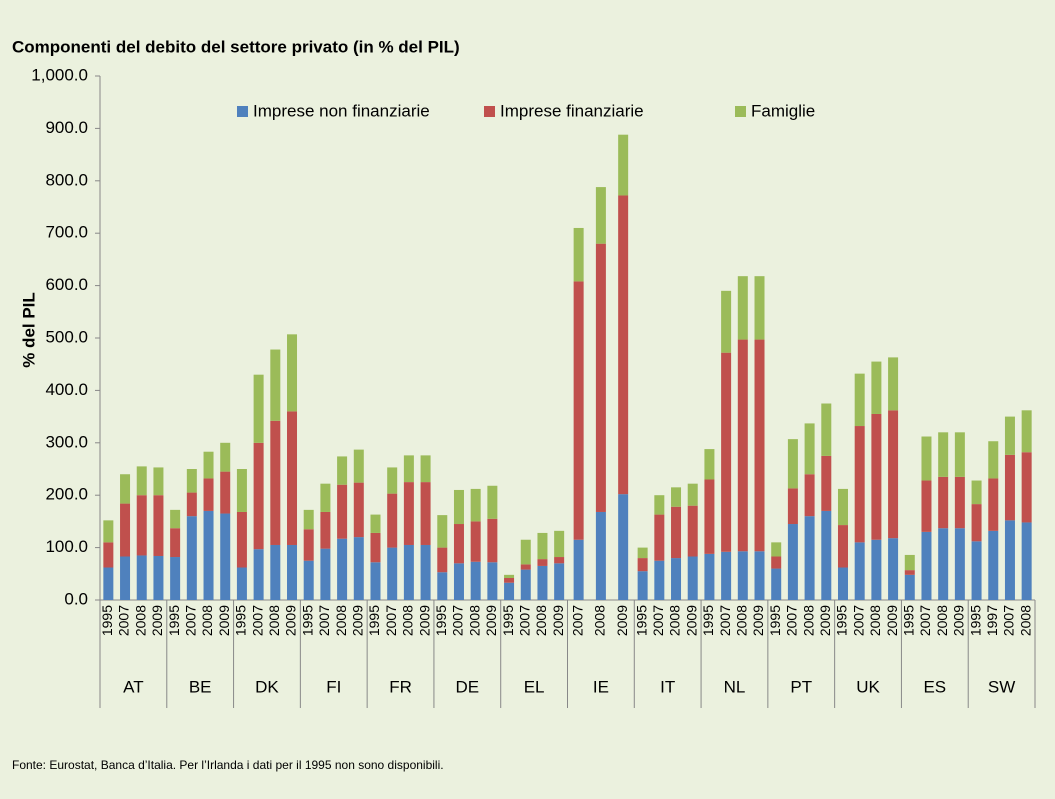 The image size is (1055, 799). What do you see at coordinates (66, 441) in the screenshot?
I see `y-tick-label: 300.0` at bounding box center [66, 441].